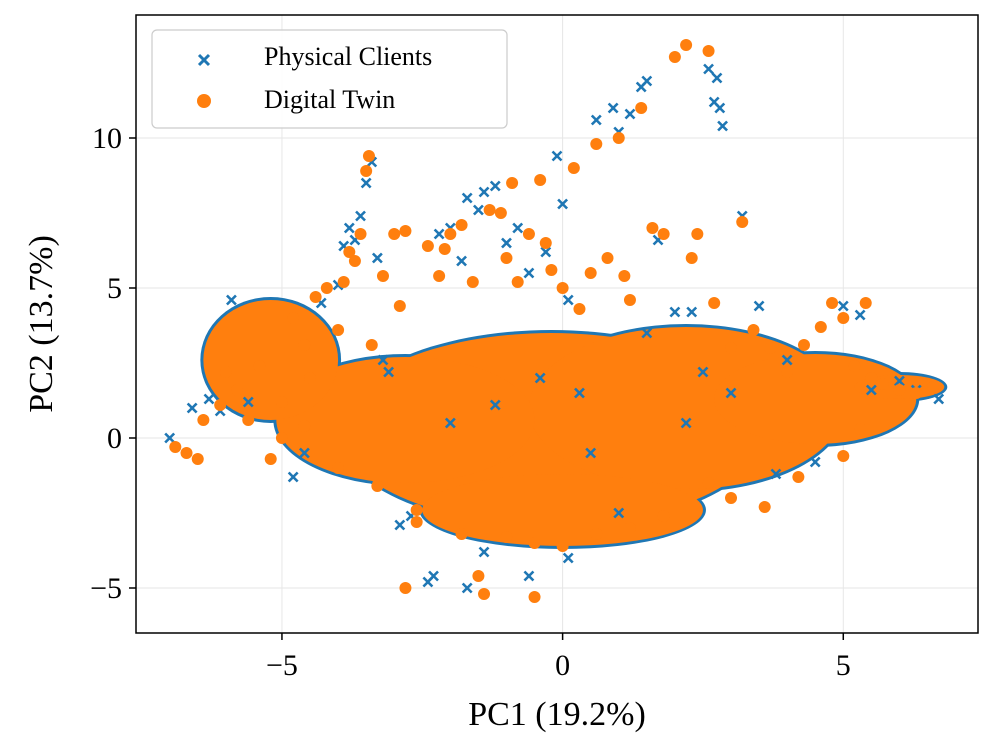  Describe the element at coordinates (557, 714) in the screenshot. I see `x-axis-label: PC1 (19.2%)` at that location.